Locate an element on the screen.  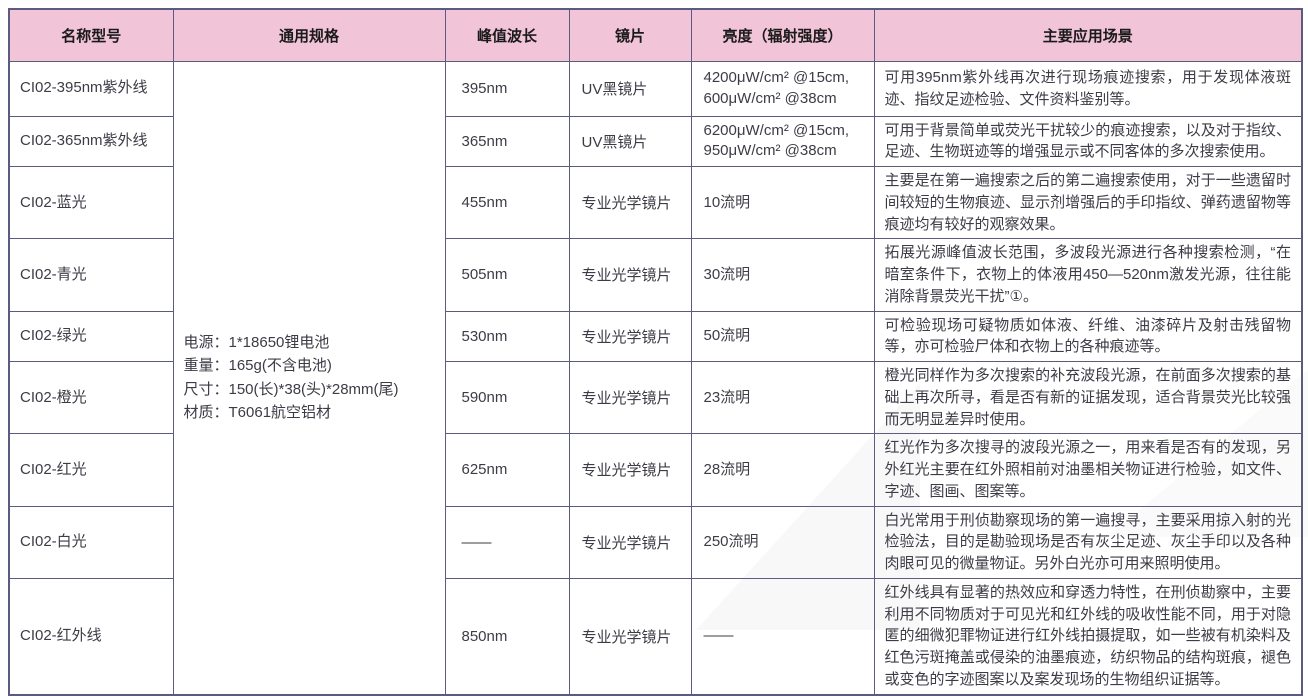
table-header-row: 名称型号 通用规格 峰值波长 镜片 亮度（辐射强度） 主要应用场景 is located at coordinates (655, 35).